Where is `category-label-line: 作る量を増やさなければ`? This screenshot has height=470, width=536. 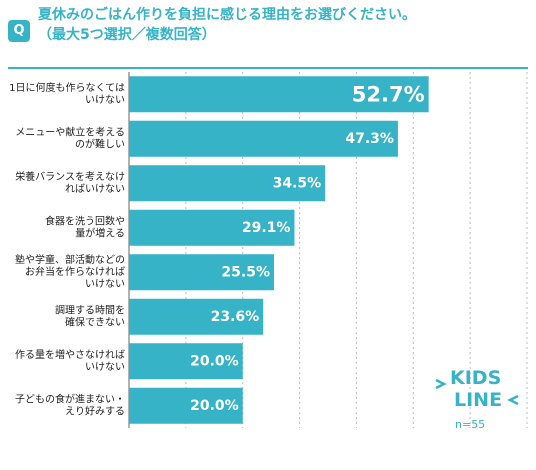 category-label-line: 作る量を増やさなければ is located at coordinates (70, 354).